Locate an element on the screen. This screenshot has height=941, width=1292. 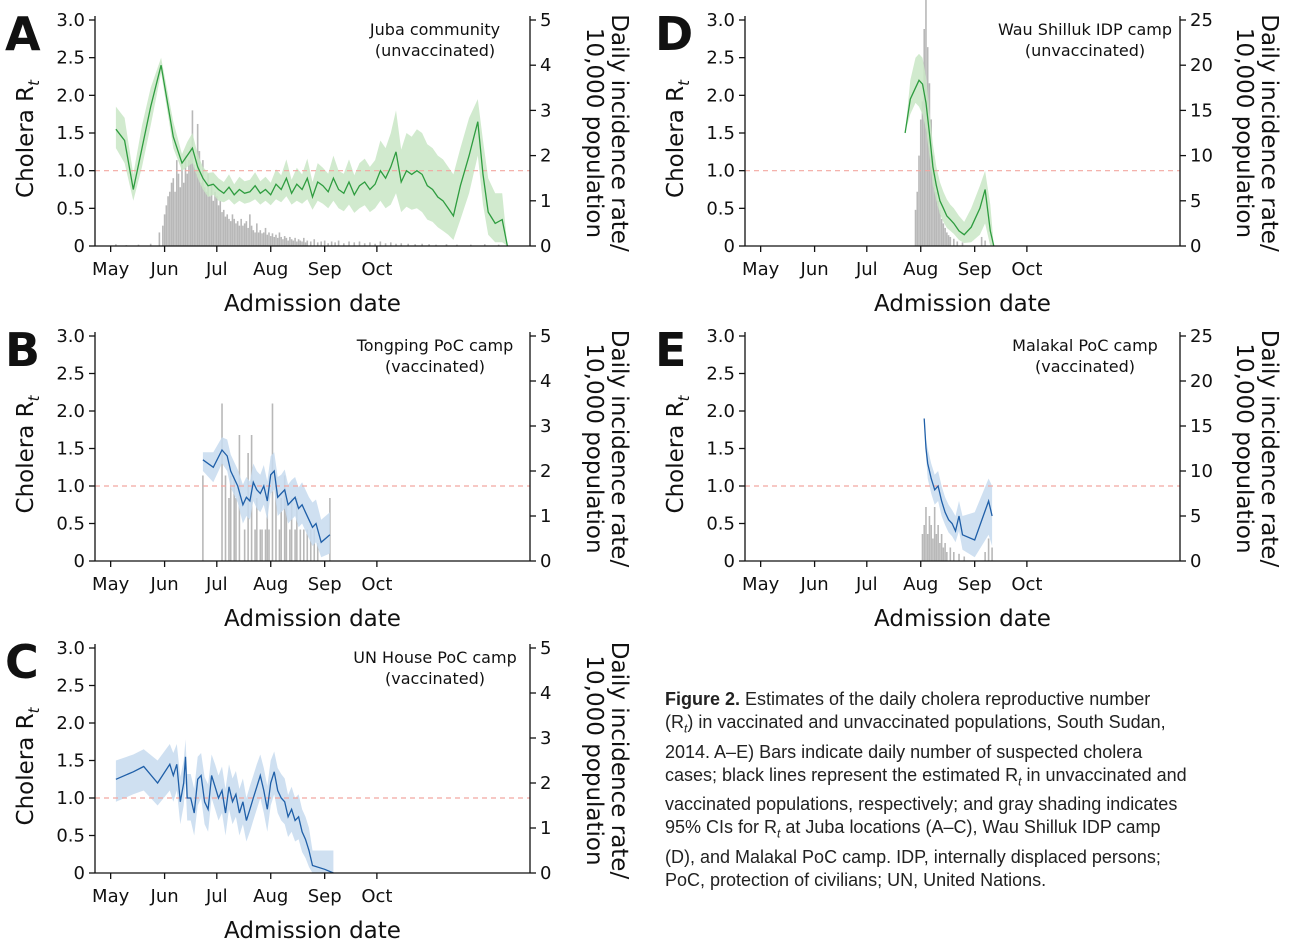
right-tick-label-b-3: 3 is located at coordinates (545, 426).